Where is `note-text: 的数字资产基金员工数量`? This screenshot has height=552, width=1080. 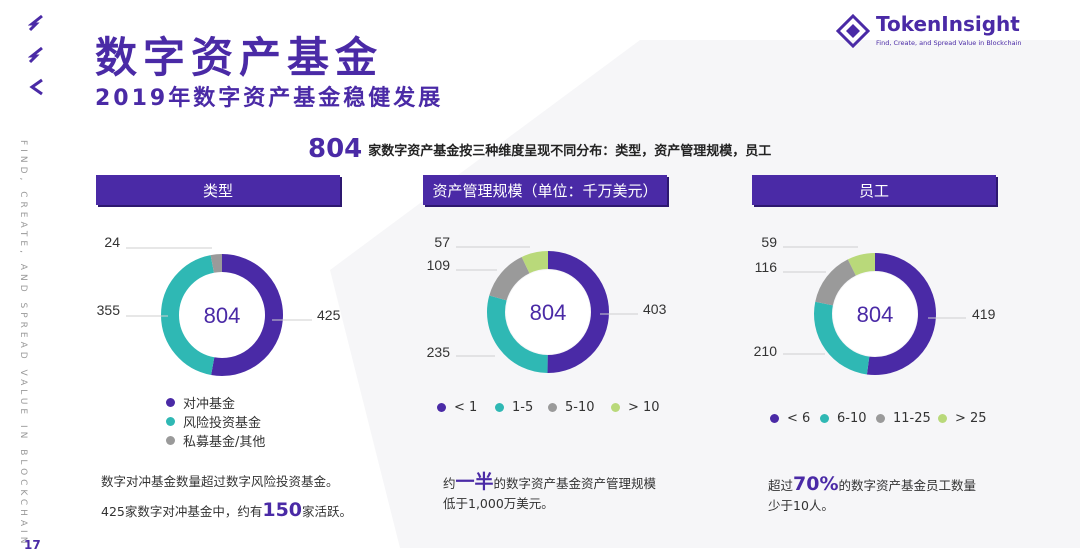 note-text: 的数字资产基金员工数量 is located at coordinates (907, 485).